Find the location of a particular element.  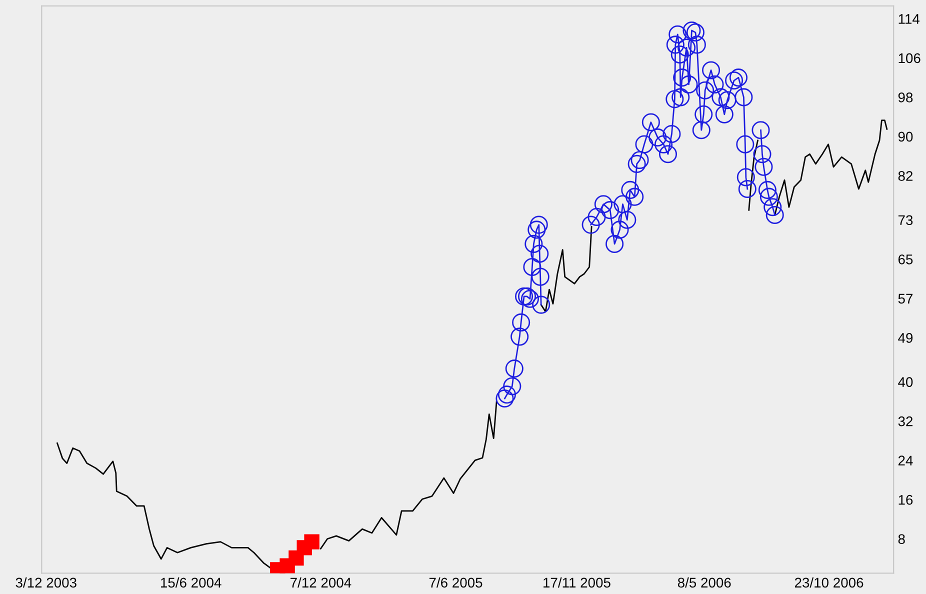

x-tick-label: 7/12 2004 is located at coordinates (321, 582).